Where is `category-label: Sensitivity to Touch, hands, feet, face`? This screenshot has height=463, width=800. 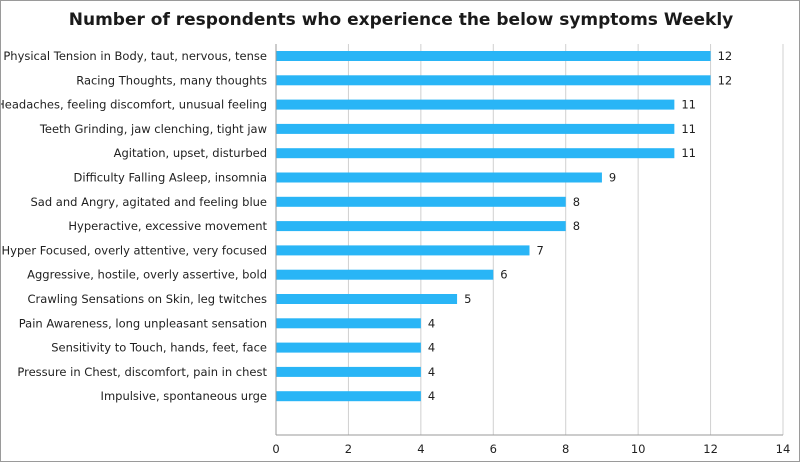
category-label: Sensitivity to Touch, hands, feet, face is located at coordinates (159, 348).